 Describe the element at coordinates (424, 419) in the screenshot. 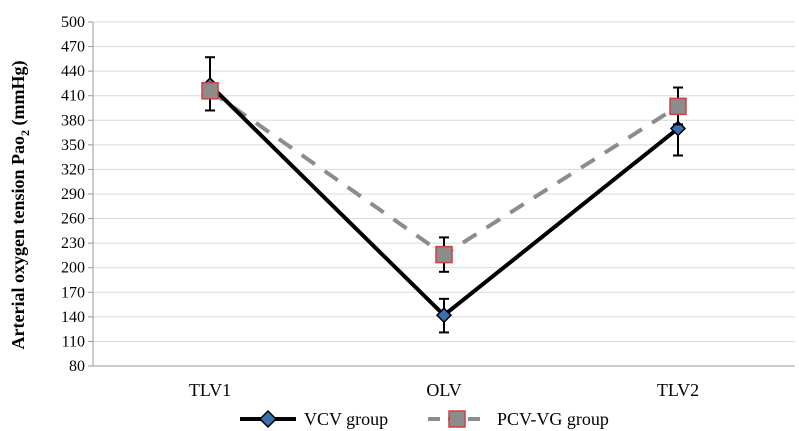

I see `legend: VCV group PCV-VG group` at that location.